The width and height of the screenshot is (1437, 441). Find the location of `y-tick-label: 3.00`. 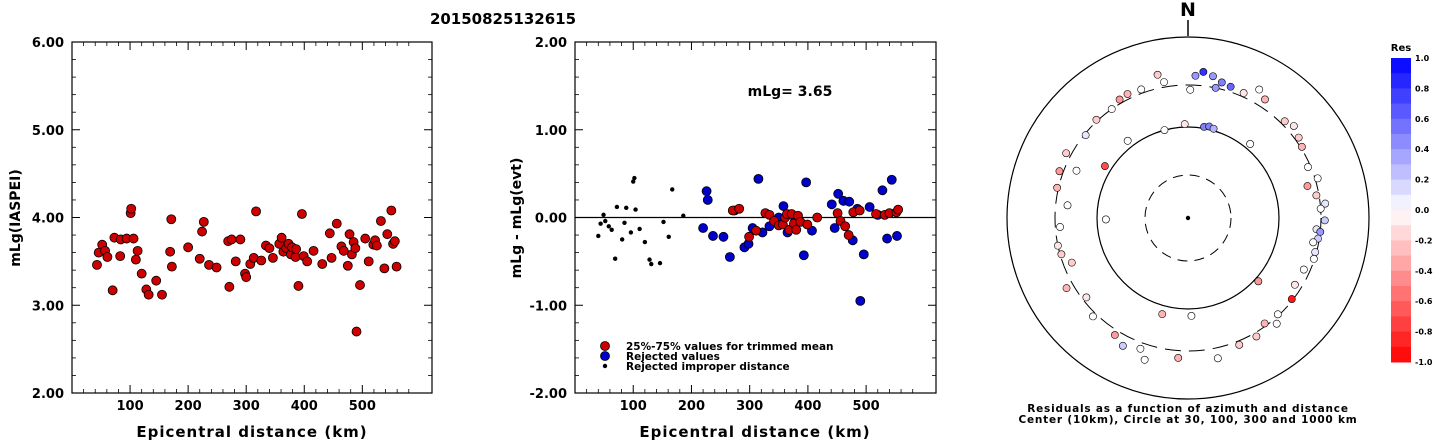

y-tick-label: 3.00 is located at coordinates (48, 306).